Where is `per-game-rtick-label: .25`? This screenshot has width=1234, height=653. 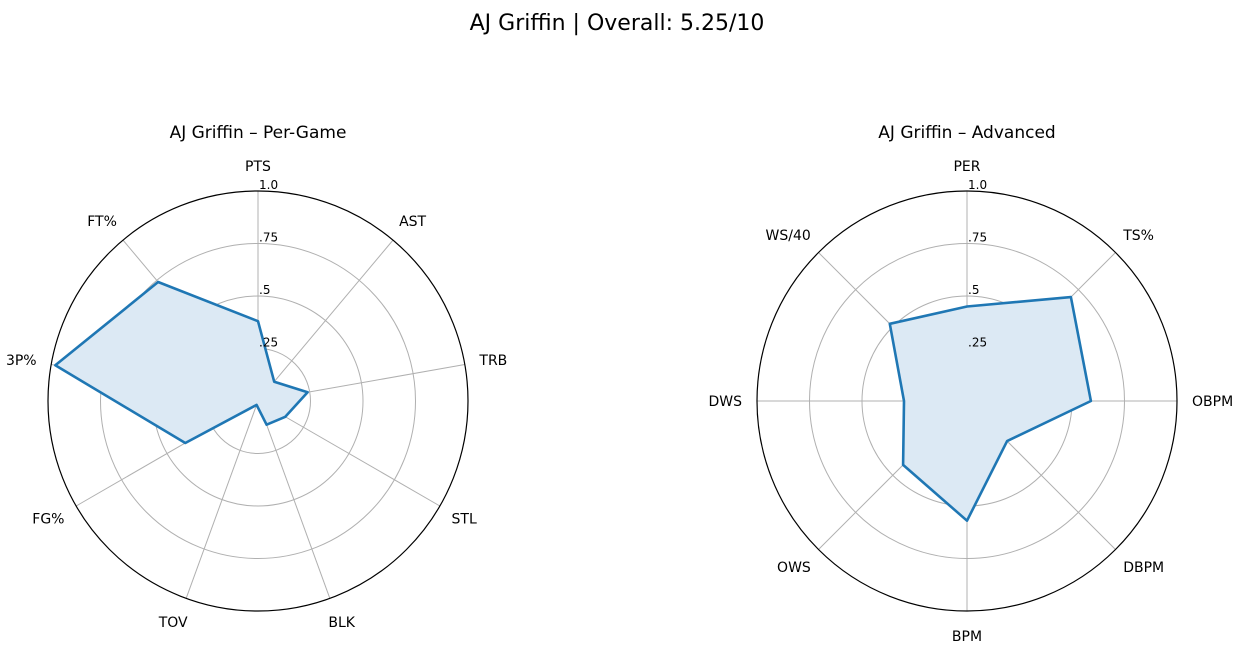
per-game-rtick-label: .25 is located at coordinates (268, 343).